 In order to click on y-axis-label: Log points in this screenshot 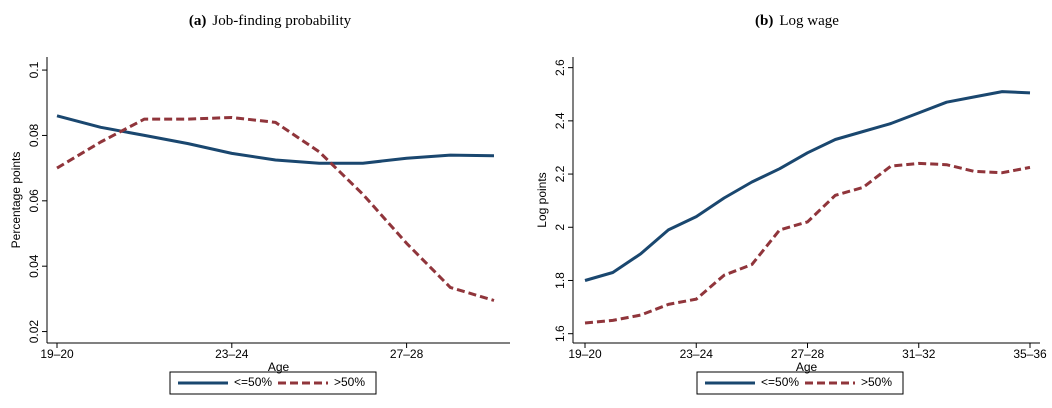, I will do `click(542, 199)`.